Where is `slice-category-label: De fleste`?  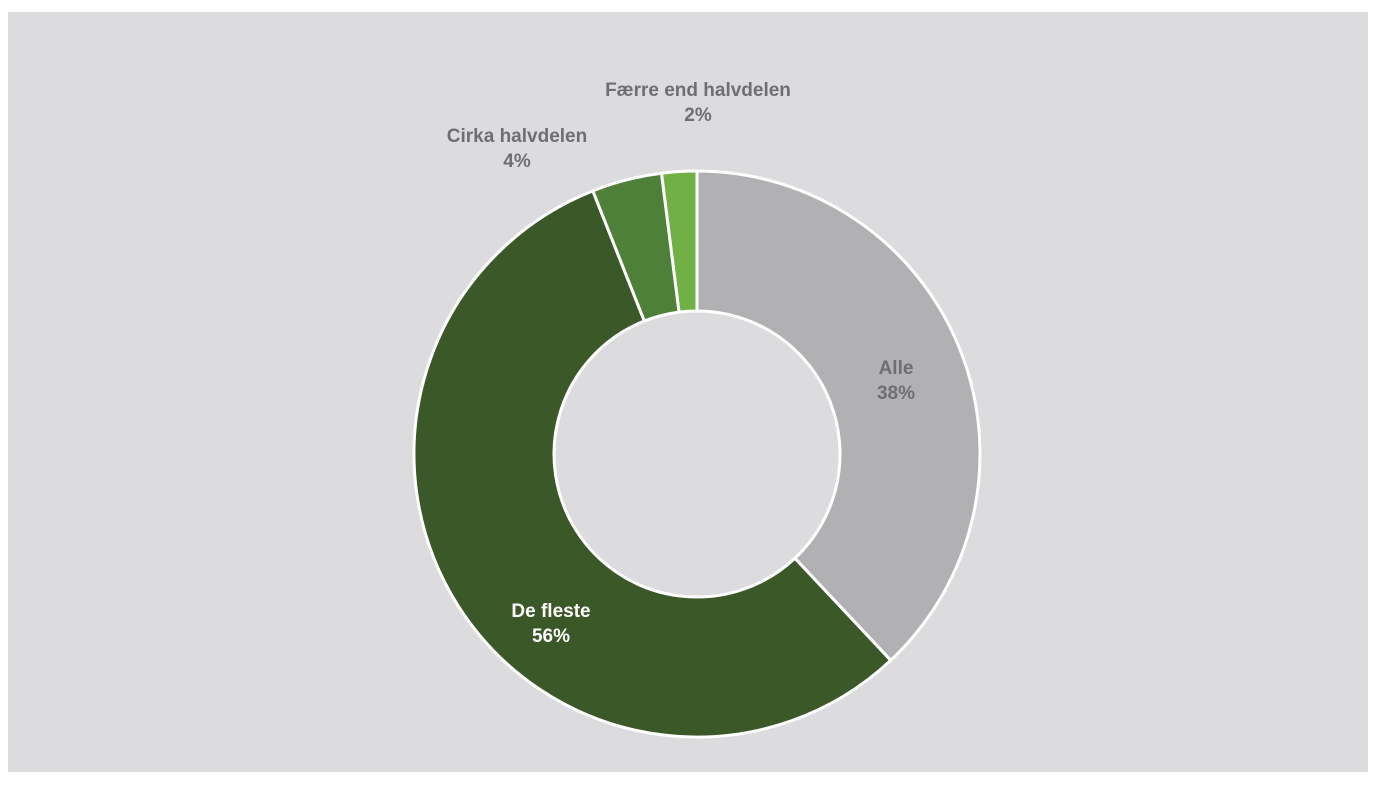
slice-category-label: De fleste is located at coordinates (550, 611).